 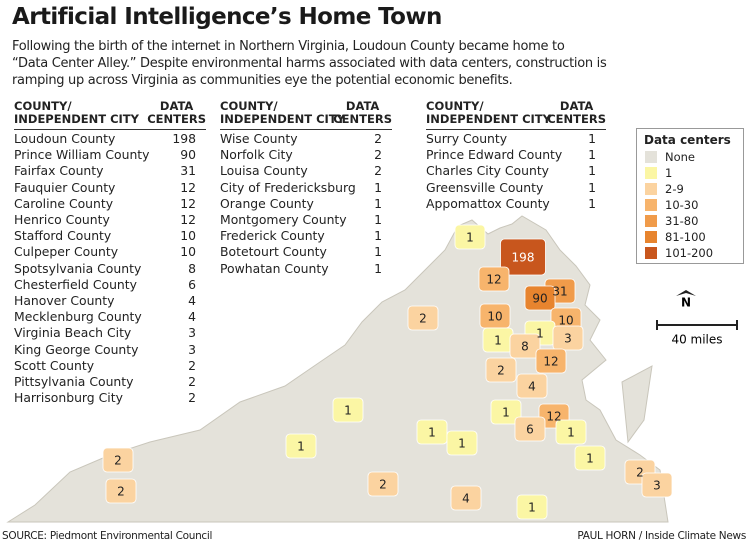 What do you see at coordinates (680, 157) in the screenshot?
I see `legend-label: None` at bounding box center [680, 157].